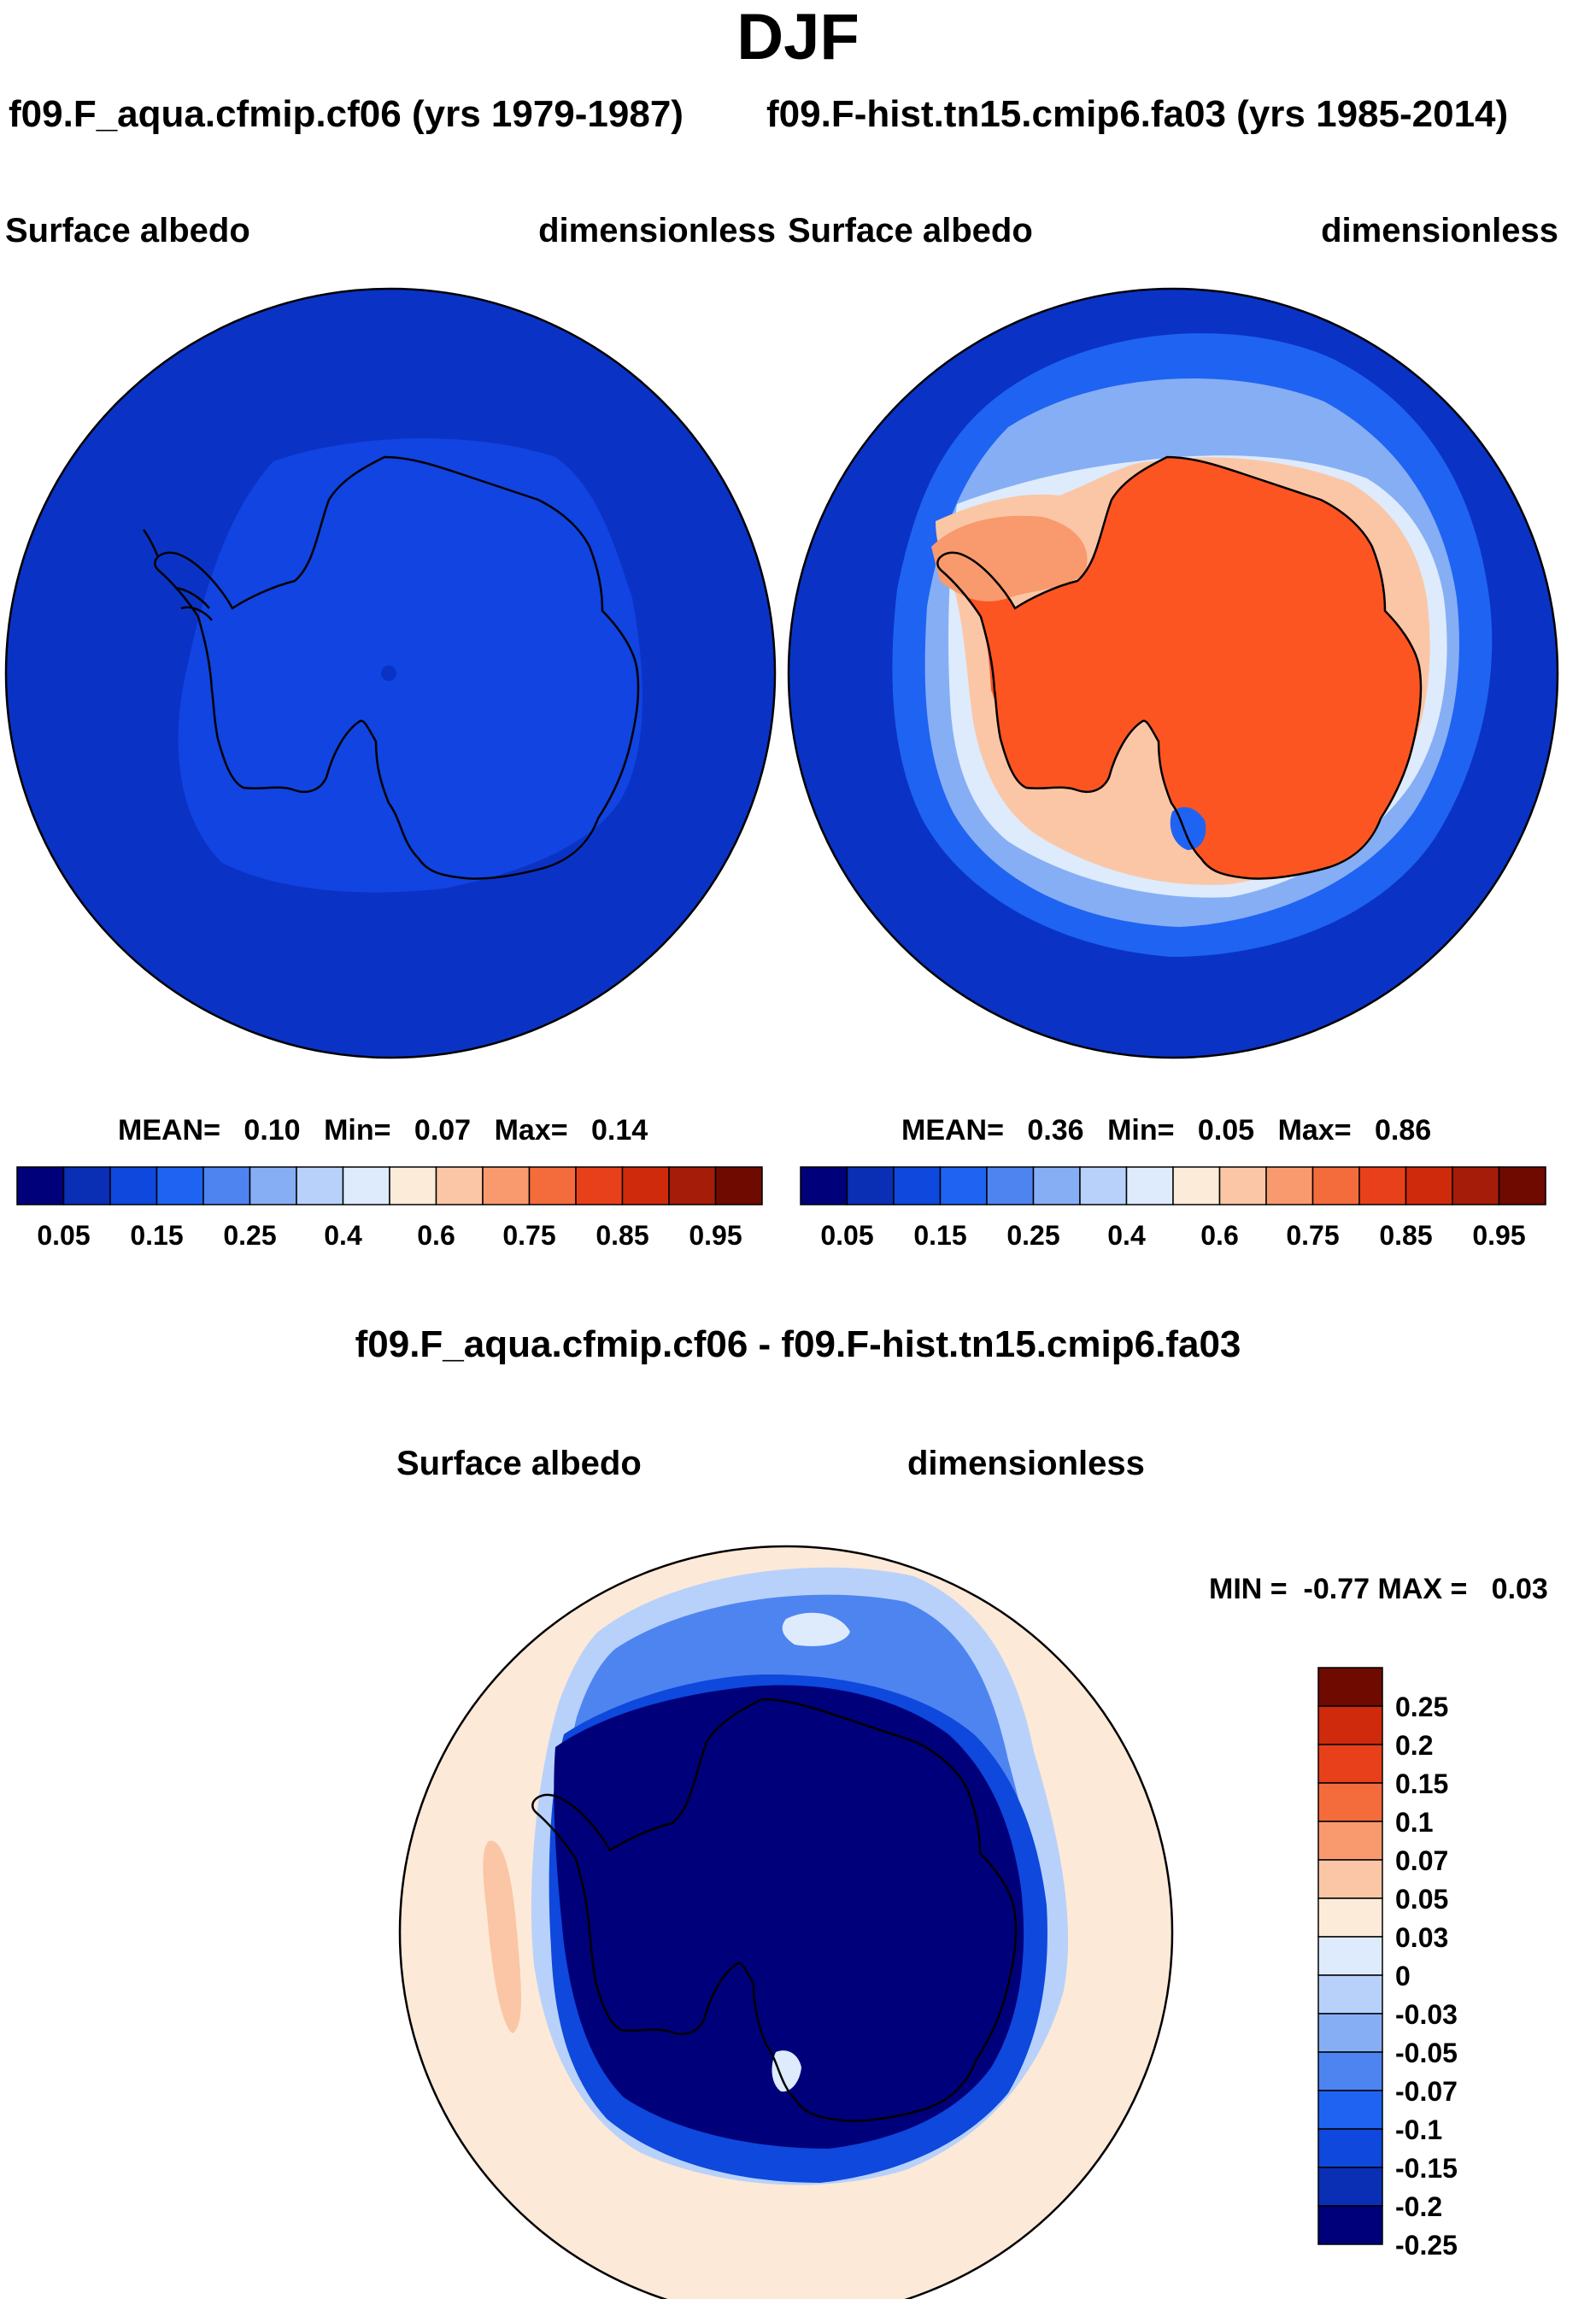 The width and height of the screenshot is (1596, 2299). I want to click on colorbar-tick-label: -0.25, so click(1426, 2245).